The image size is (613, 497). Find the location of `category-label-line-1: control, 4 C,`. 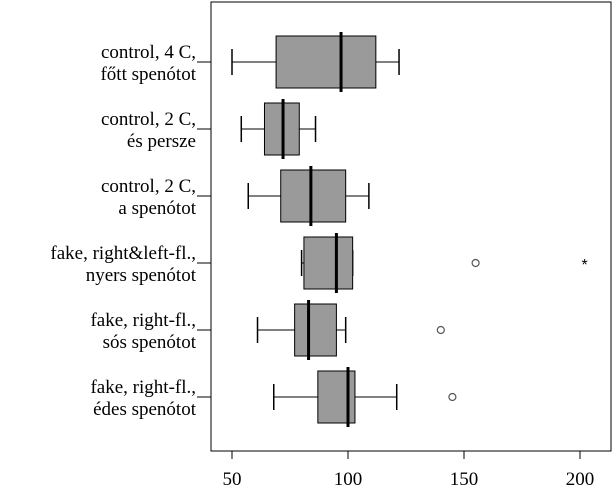

category-label-line-1: control, 4 C, is located at coordinates (148, 52).